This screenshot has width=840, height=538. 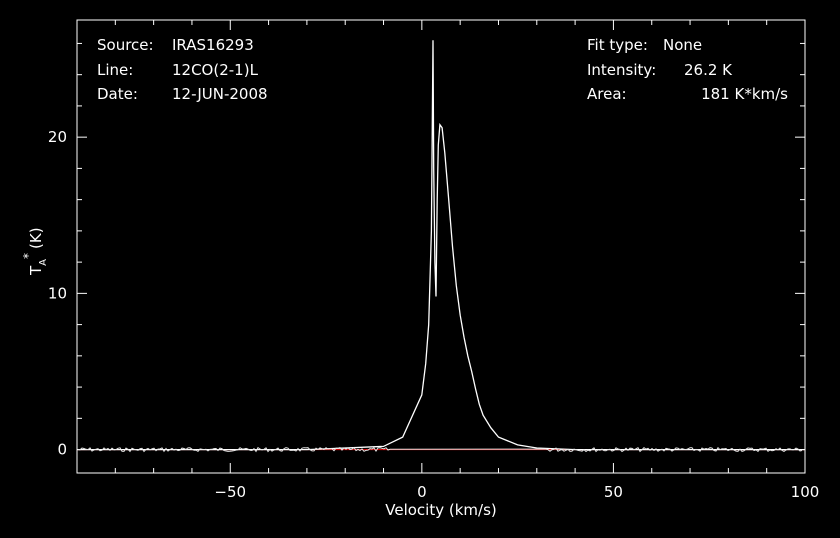 I want to click on y-tick-label: 20, so click(x=57, y=137).